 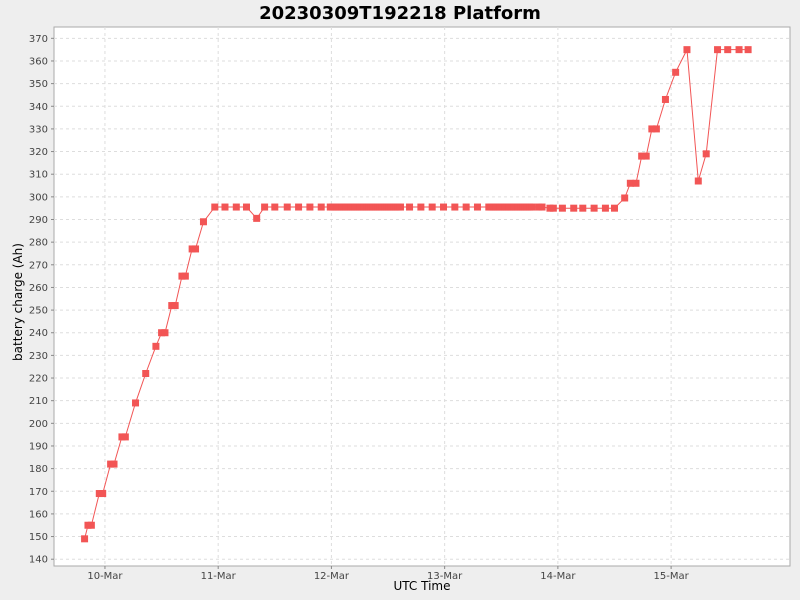 What do you see at coordinates (38, 265) in the screenshot?
I see `y-tick-label: 270` at bounding box center [38, 265].